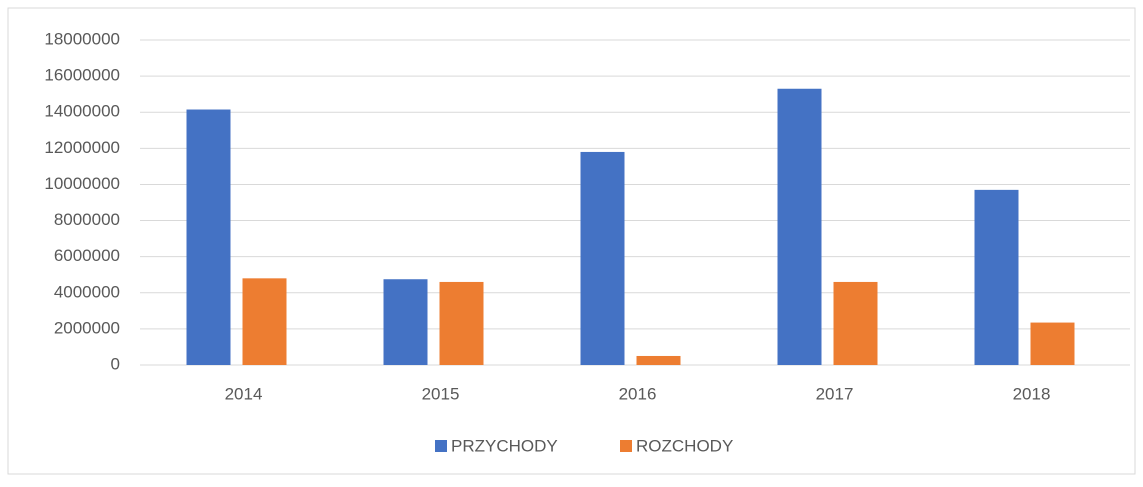 The width and height of the screenshot is (1143, 487). Describe the element at coordinates (82, 75) in the screenshot. I see `y-tick-label: 16000000` at that location.